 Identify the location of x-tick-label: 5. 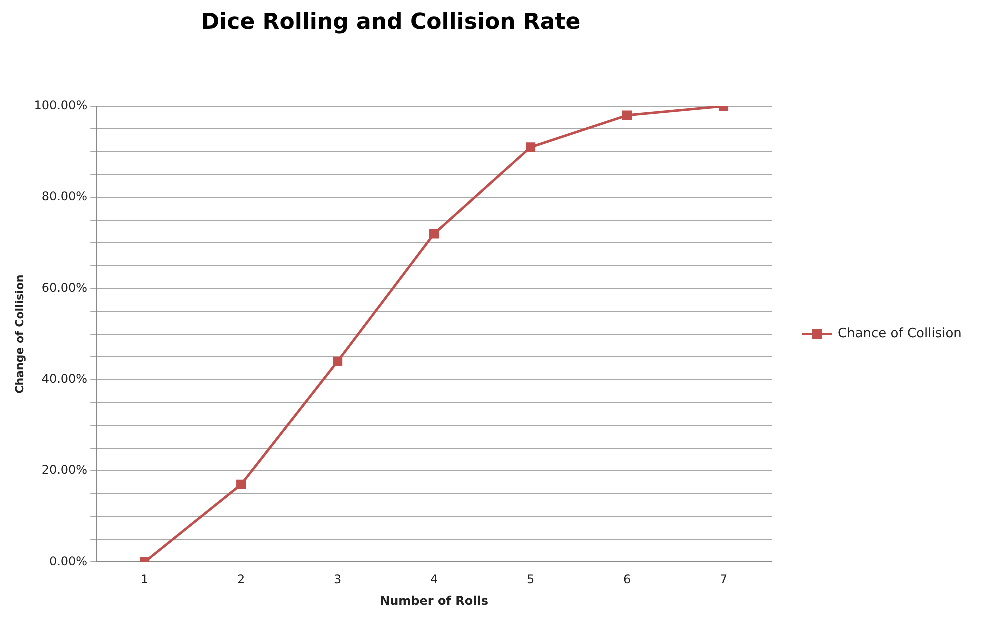
(530, 579).